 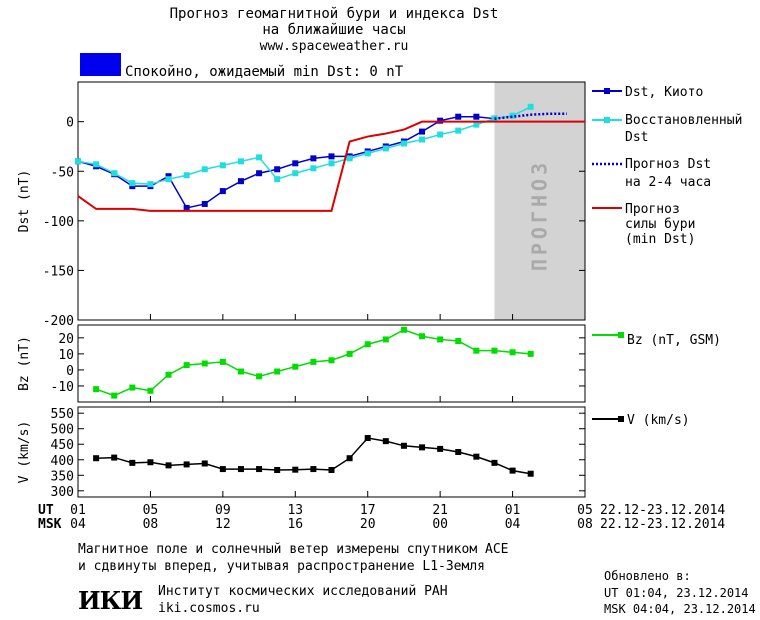 What do you see at coordinates (368, 524) in the screenshot?
I see `msk-tick-label: 20` at bounding box center [368, 524].